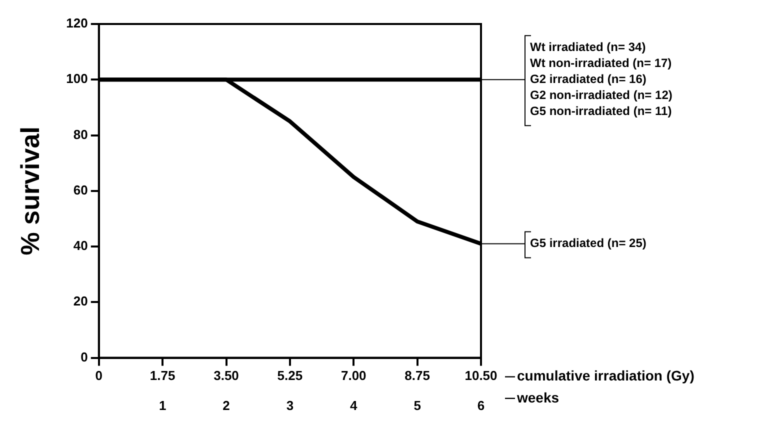 The image size is (771, 429). Describe the element at coordinates (162, 405) in the screenshot. I see `x2-tick-label: 1` at that location.